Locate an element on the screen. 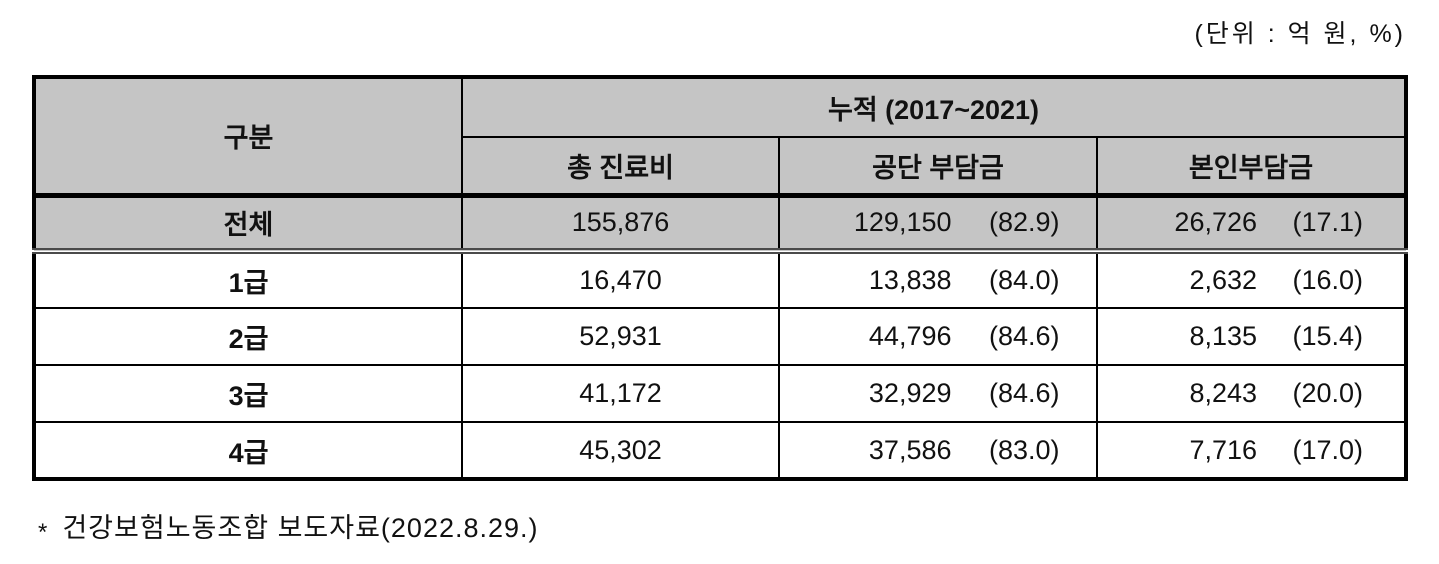 The height and width of the screenshot is (564, 1439). row-label: 4급 is located at coordinates (248, 450).